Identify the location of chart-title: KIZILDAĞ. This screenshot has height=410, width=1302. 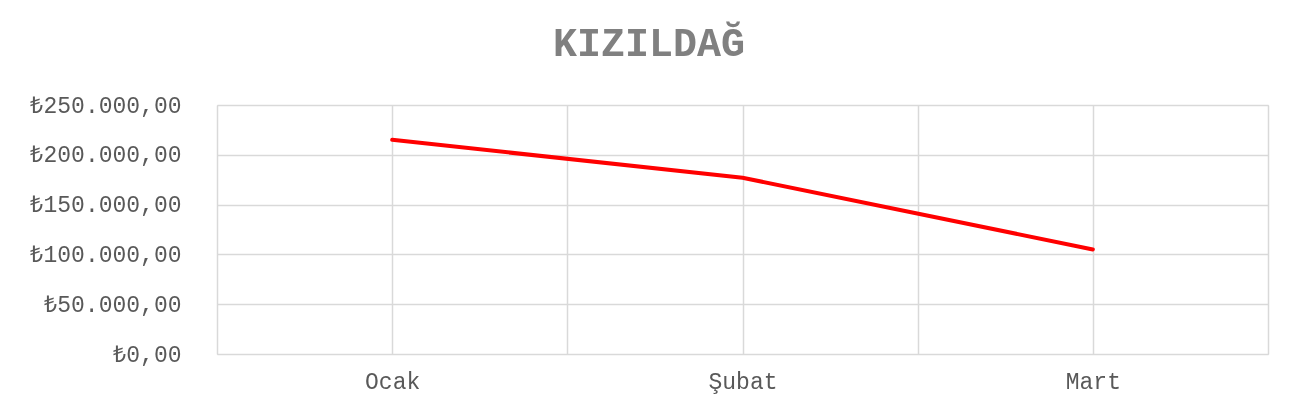
(648, 44).